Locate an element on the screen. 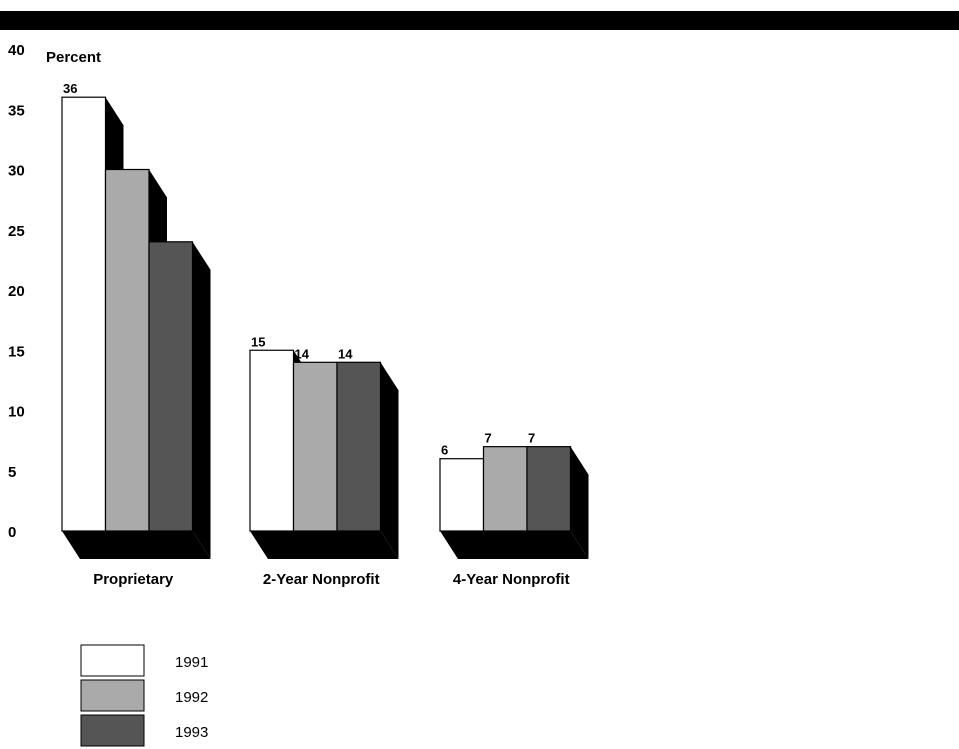 This screenshot has height=749, width=959. y-tick-label: 0 is located at coordinates (12, 532).